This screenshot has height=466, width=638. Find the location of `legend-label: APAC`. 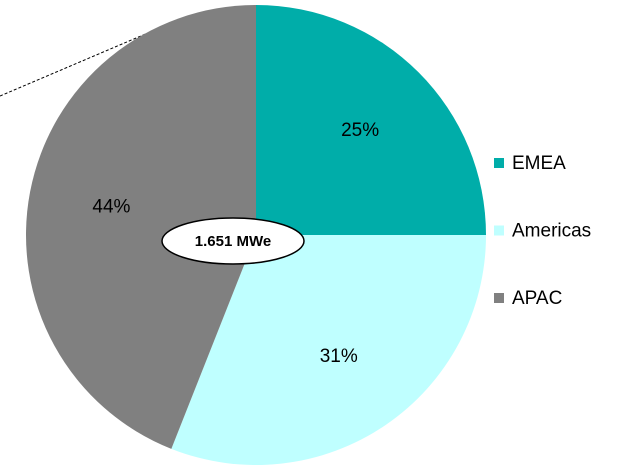

legend-label: APAC is located at coordinates (537, 298).